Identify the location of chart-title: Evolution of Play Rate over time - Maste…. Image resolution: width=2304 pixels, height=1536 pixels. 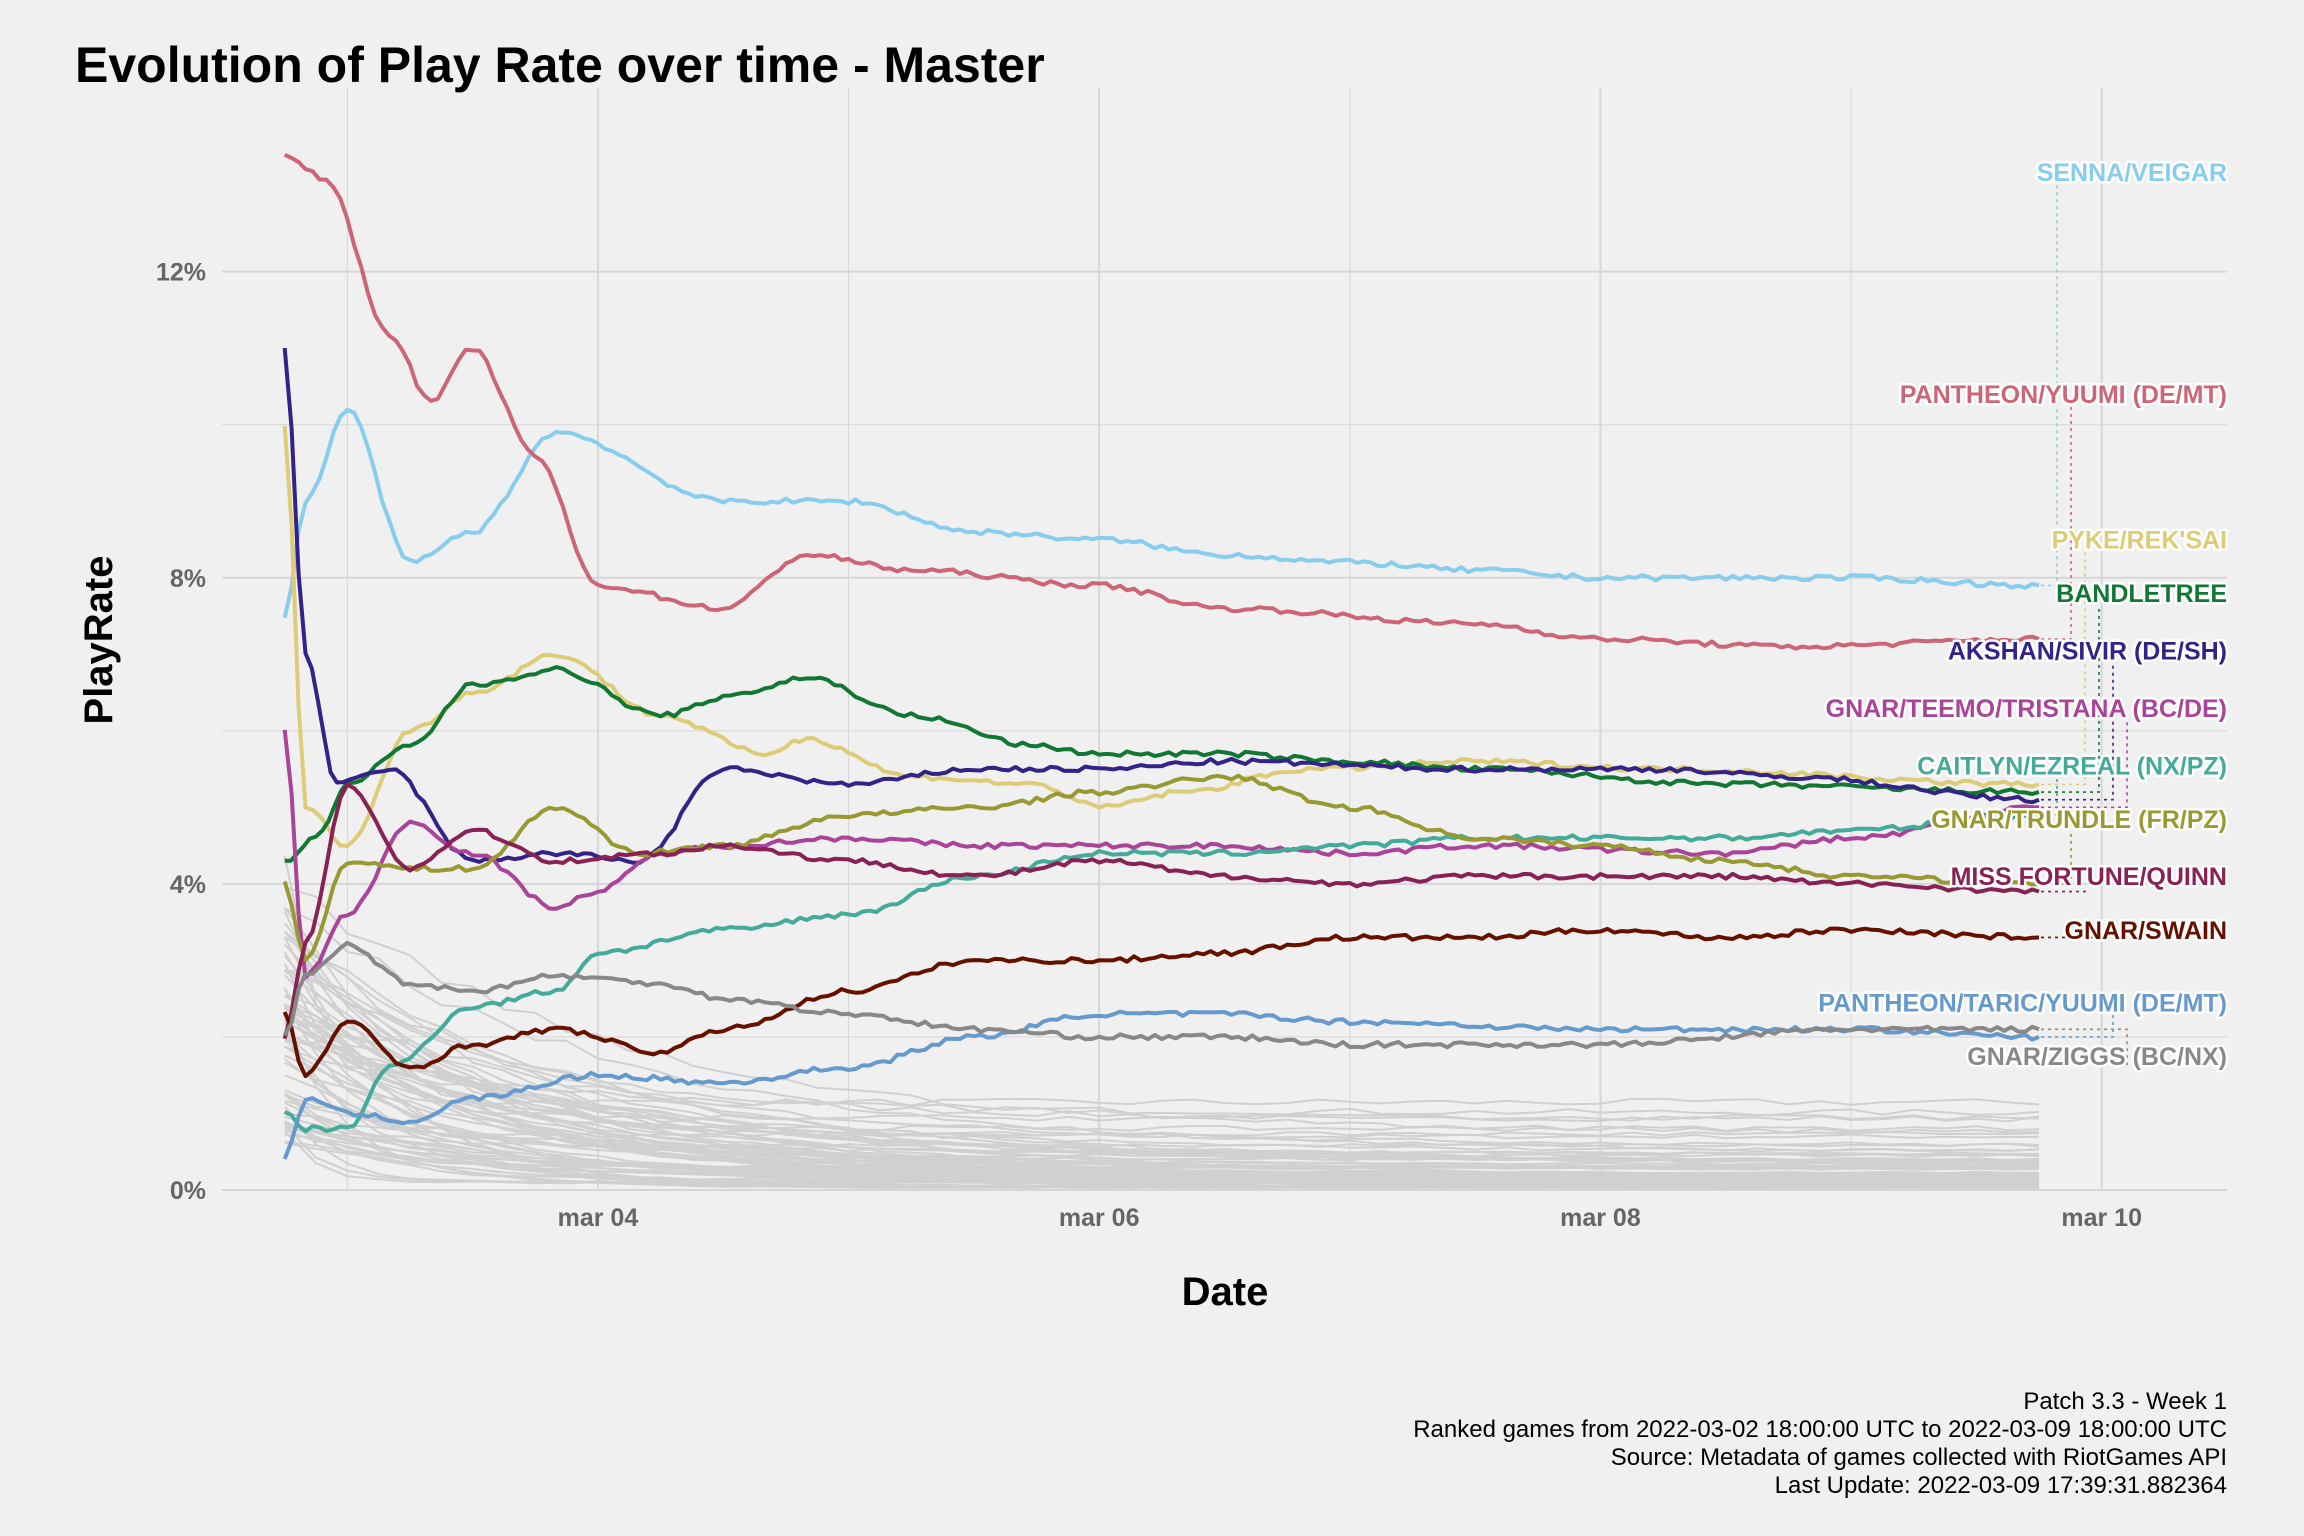
(560, 65).